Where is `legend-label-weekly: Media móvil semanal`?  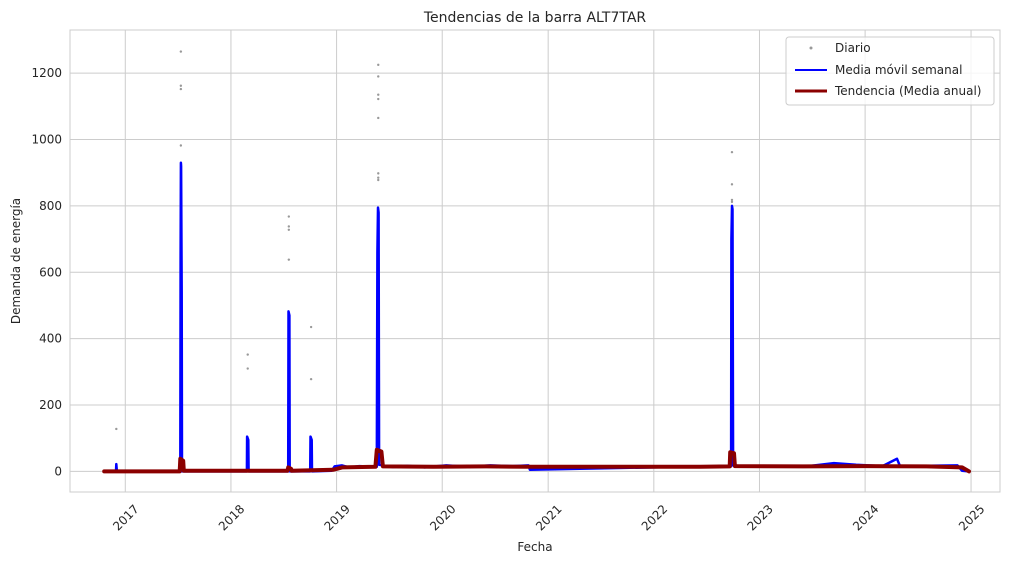 legend-label-weekly: Media móvil semanal is located at coordinates (898, 70).